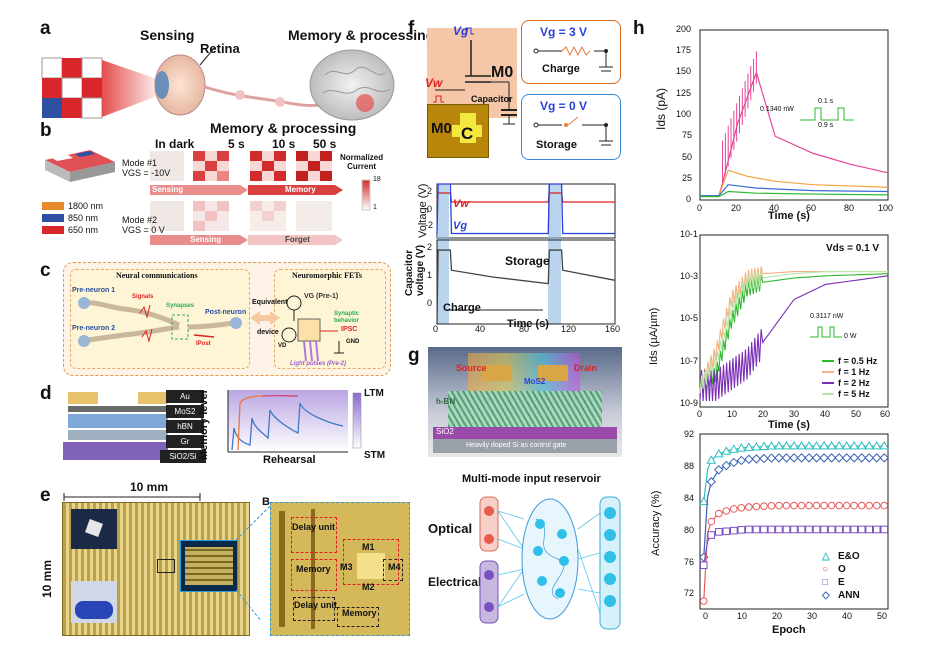  Describe the element at coordinates (140, 220) in the screenshot. I see `mode2-name: Mode #2` at that location.